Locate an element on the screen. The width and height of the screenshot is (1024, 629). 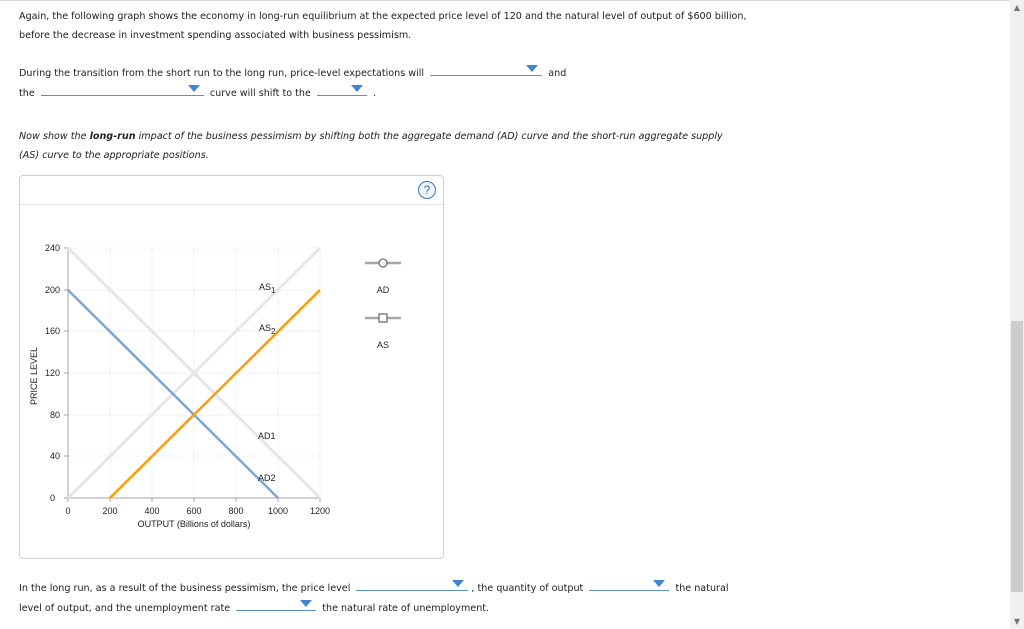
svg-text: 240 is located at coordinates (52, 248).